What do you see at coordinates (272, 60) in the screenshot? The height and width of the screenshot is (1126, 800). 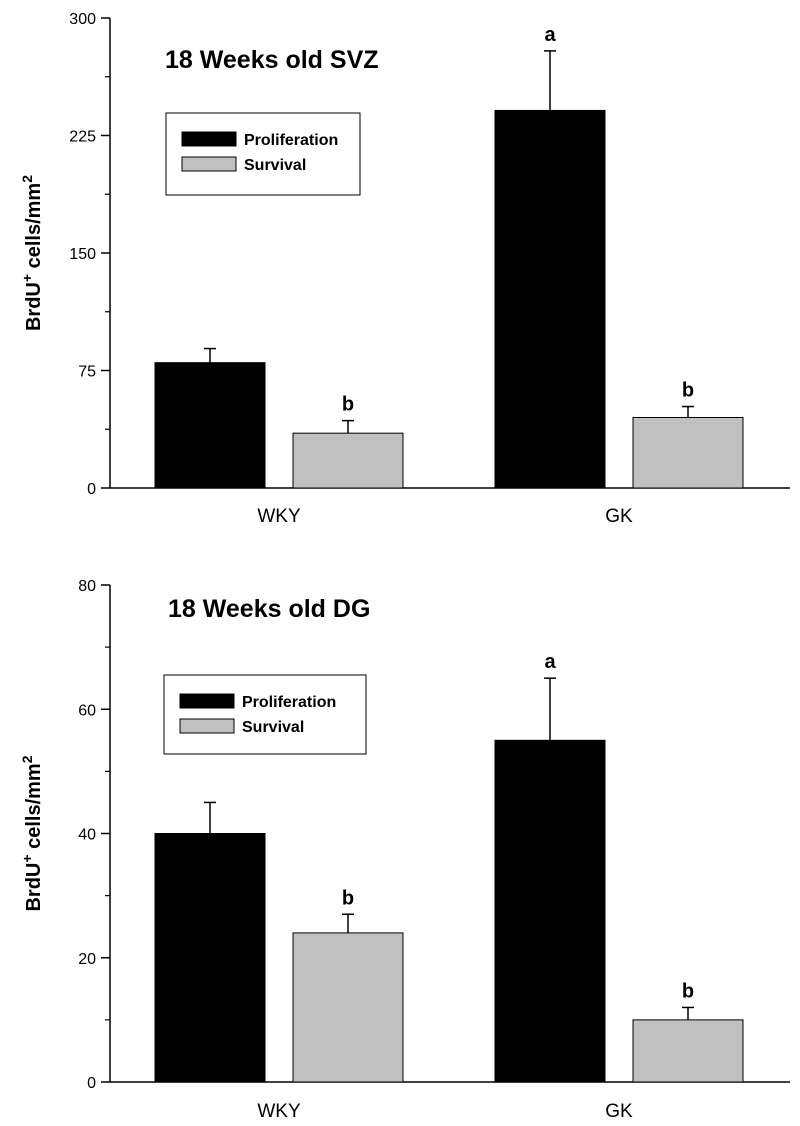 I see `chart-title: 18 Weeks old SVZ` at bounding box center [272, 60].